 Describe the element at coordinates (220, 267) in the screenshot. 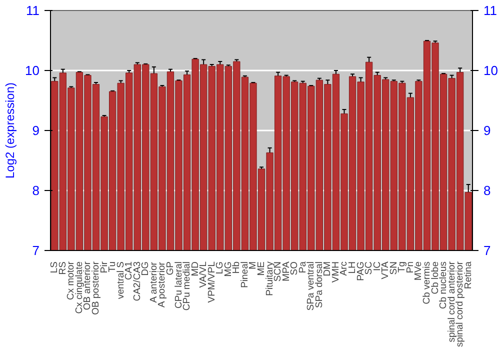

I see `x-tick-label: LG` at that location.